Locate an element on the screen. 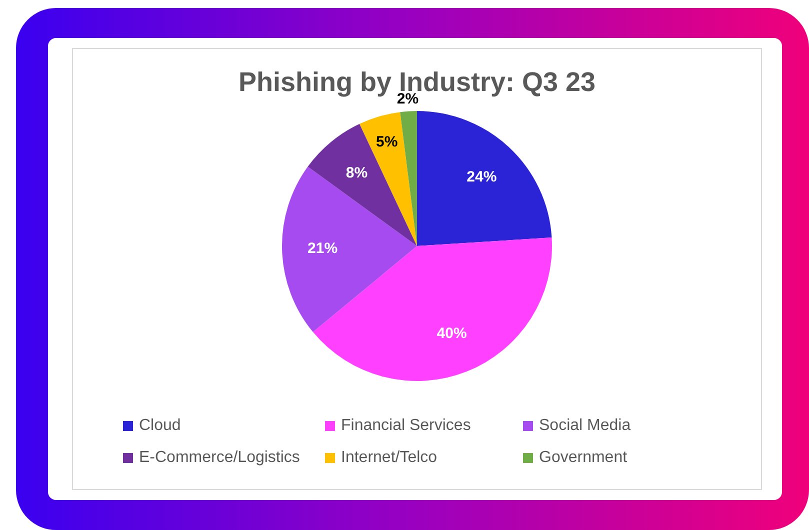  legend-label: Cloud is located at coordinates (160, 426).